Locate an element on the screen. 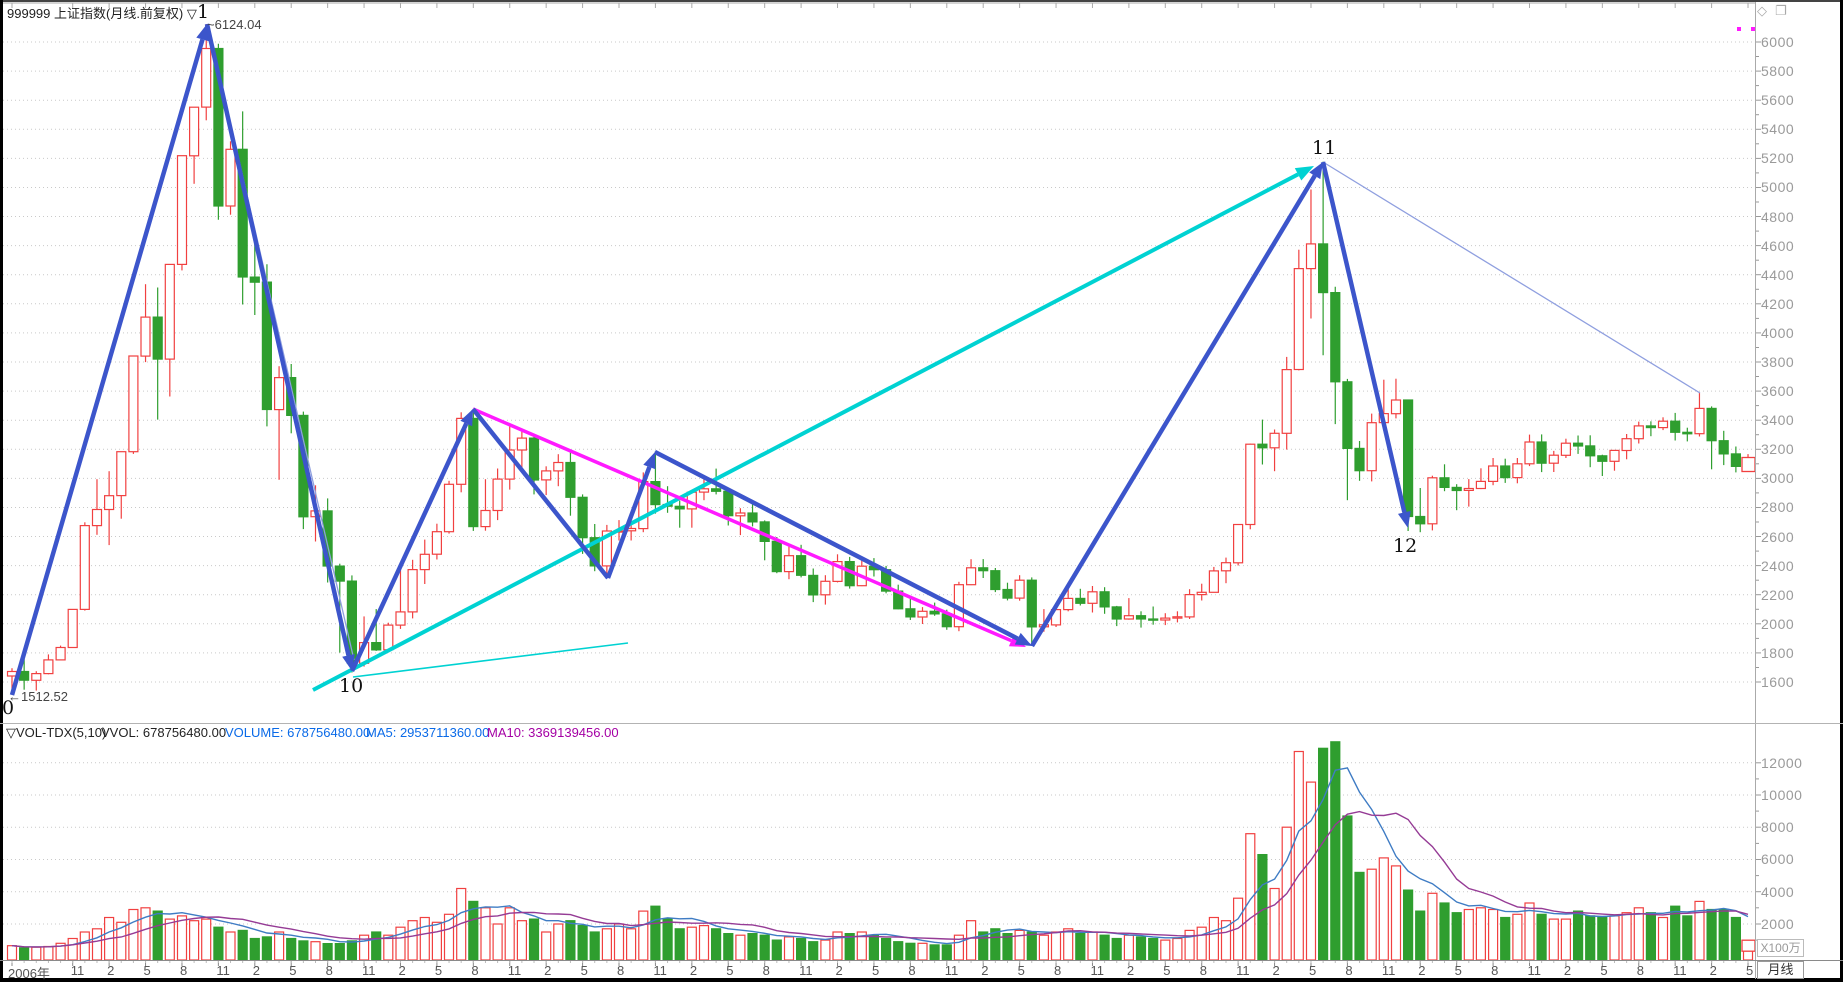 This screenshot has width=1843, height=982. price-tick-label: 4200 is located at coordinates (1778, 303).